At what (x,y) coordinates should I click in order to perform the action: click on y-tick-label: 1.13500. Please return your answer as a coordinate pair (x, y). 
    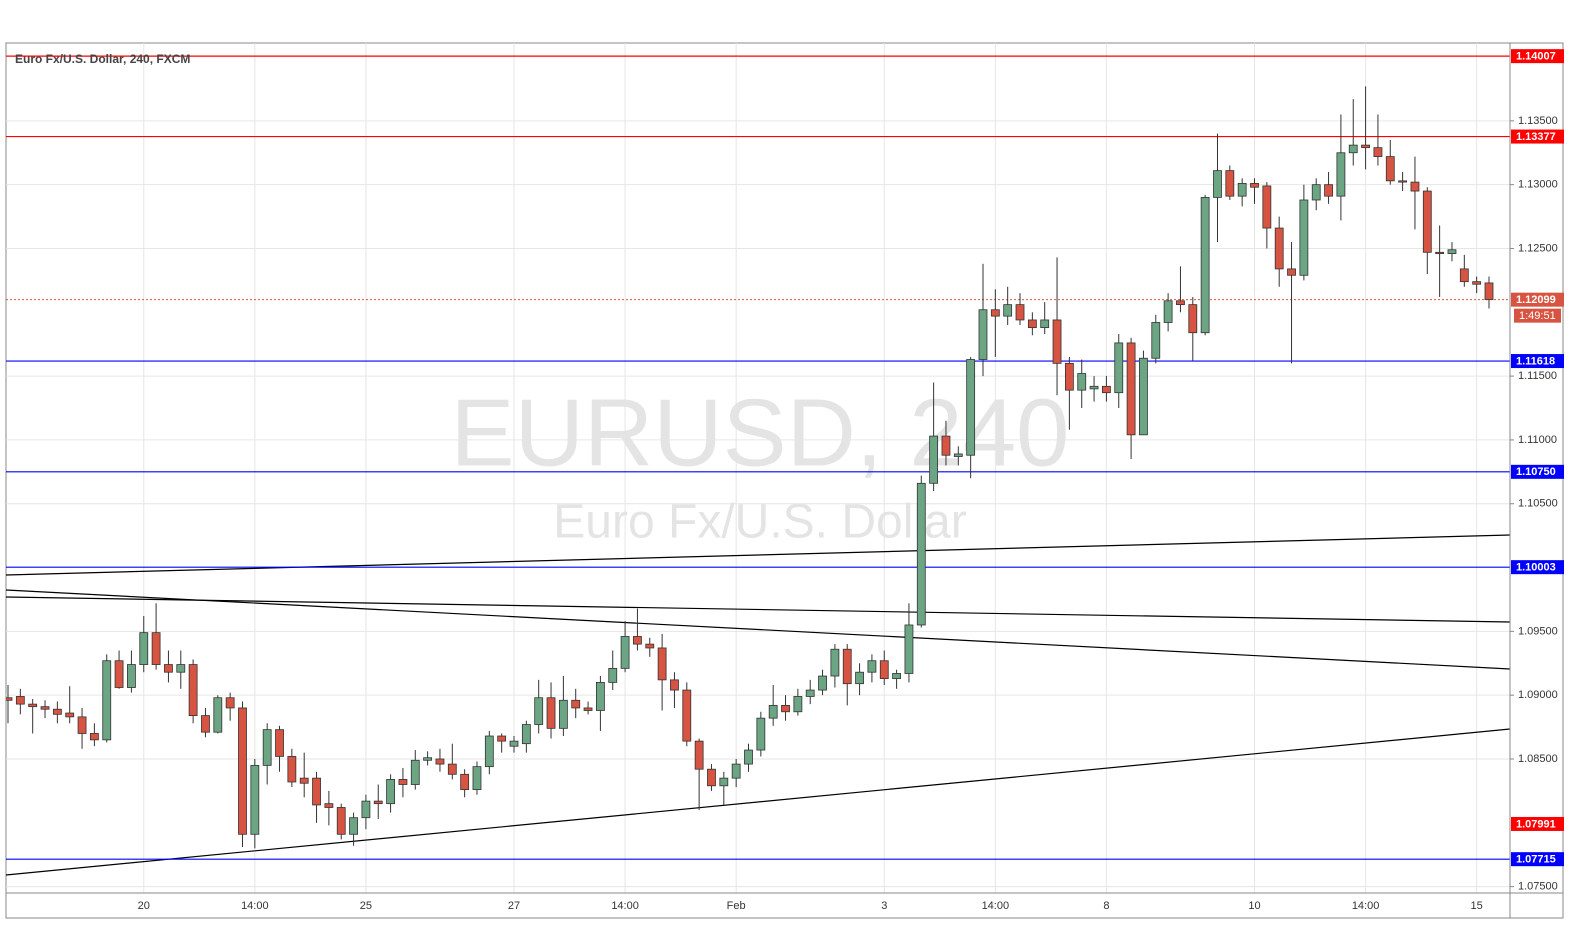
    Looking at the image, I should click on (1538, 121).